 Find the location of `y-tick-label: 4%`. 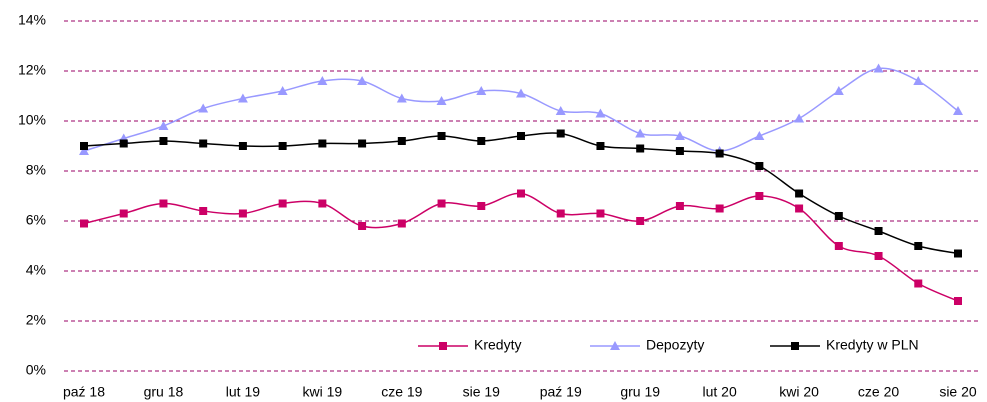

y-tick-label: 4% is located at coordinates (36, 270).